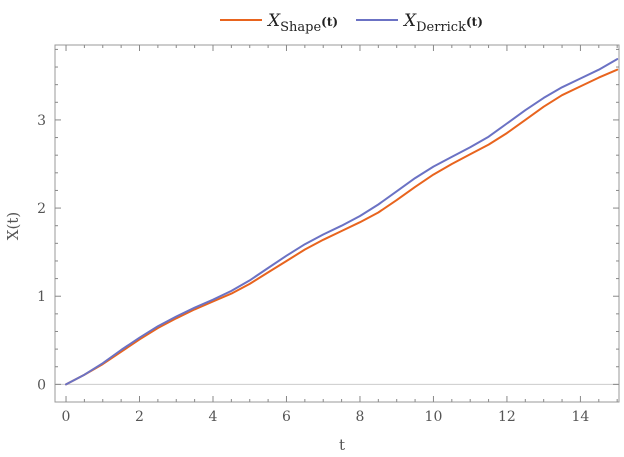 The width and height of the screenshot is (624, 457). What do you see at coordinates (302, 23) in the screenshot?
I see `legend-entry-shape: XShape(t)` at bounding box center [302, 23].